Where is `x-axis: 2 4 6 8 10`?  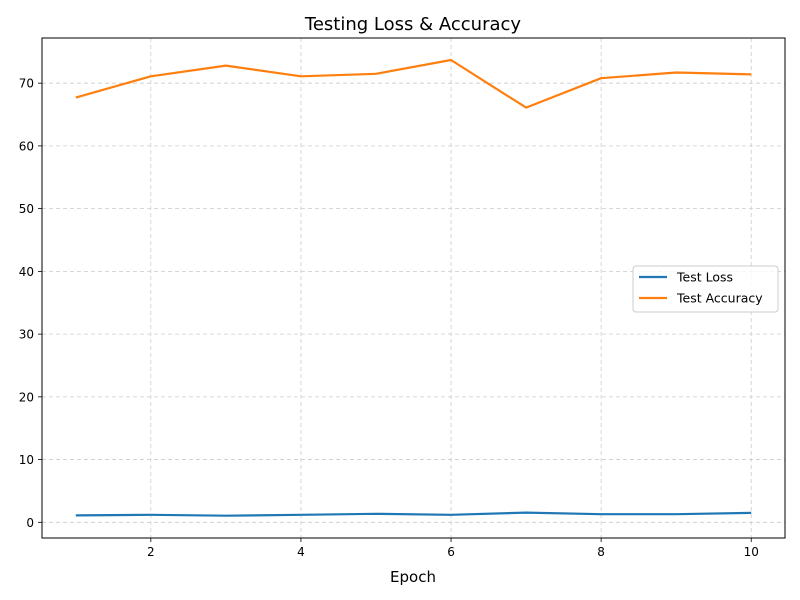 x-axis: 2 4 6 8 10 is located at coordinates (453, 548).